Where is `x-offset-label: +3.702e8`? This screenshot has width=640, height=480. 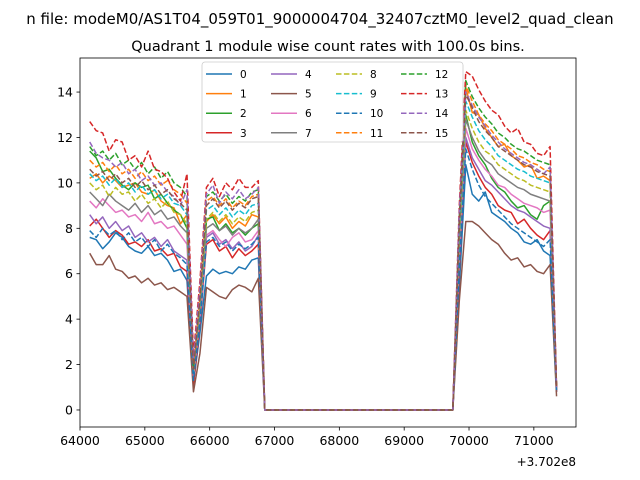 x-offset-label: +3.702e8 is located at coordinates (546, 462).